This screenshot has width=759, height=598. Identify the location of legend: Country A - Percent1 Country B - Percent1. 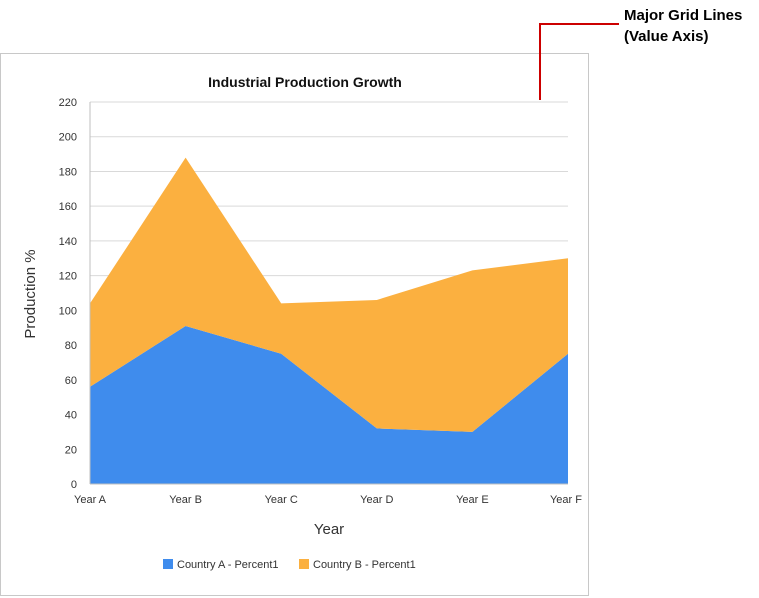
(289, 565).